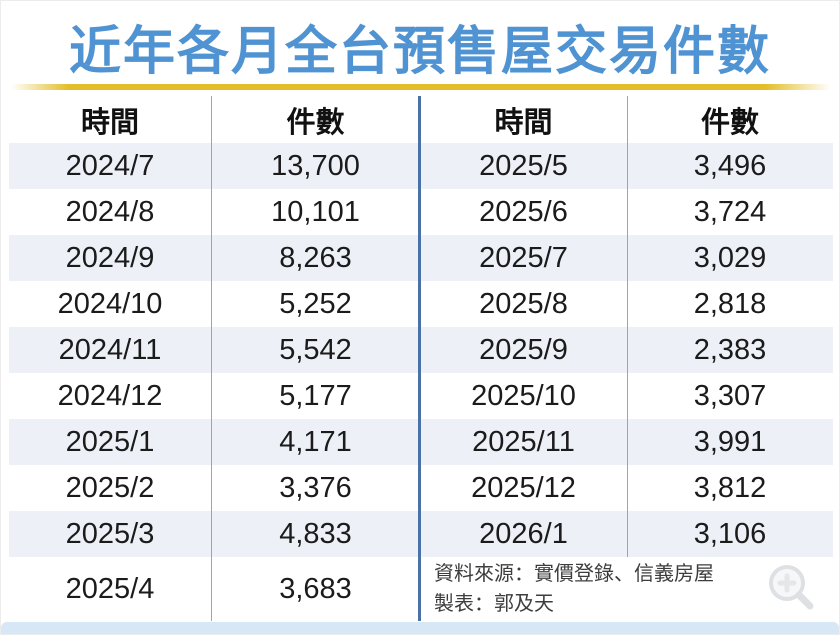 The width and height of the screenshot is (840, 635). What do you see at coordinates (315, 533) in the screenshot?
I see `count-cell: 4,833` at bounding box center [315, 533].